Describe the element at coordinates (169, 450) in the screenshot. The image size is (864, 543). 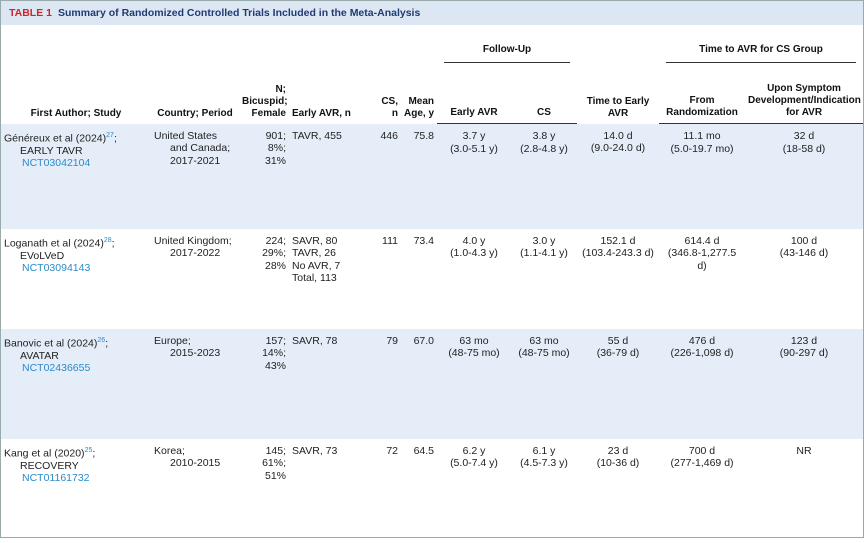
I see `cell-line: Korea;` at that location.